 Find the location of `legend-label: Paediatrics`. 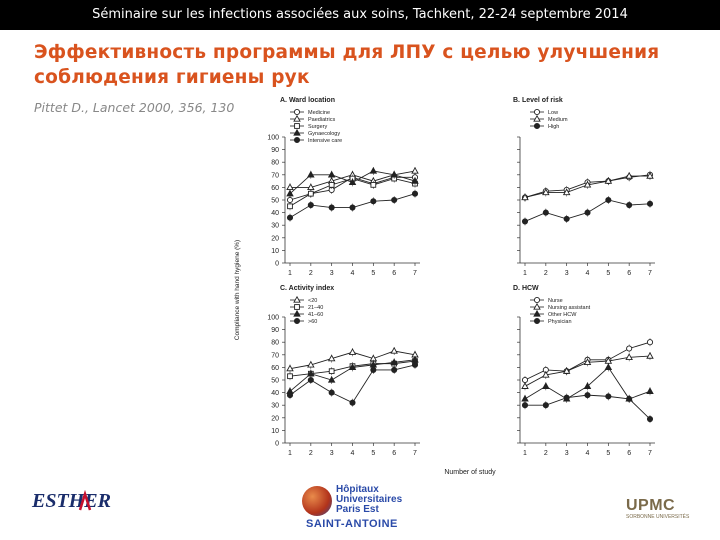

legend-label: Paediatrics is located at coordinates (321, 120).